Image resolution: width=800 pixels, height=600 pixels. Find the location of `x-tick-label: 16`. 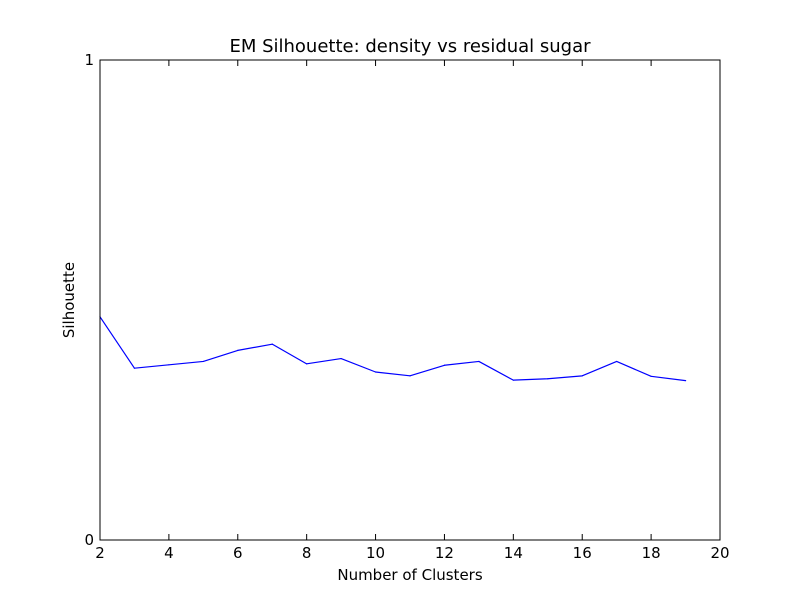

x-tick-label: 16 is located at coordinates (582, 553).